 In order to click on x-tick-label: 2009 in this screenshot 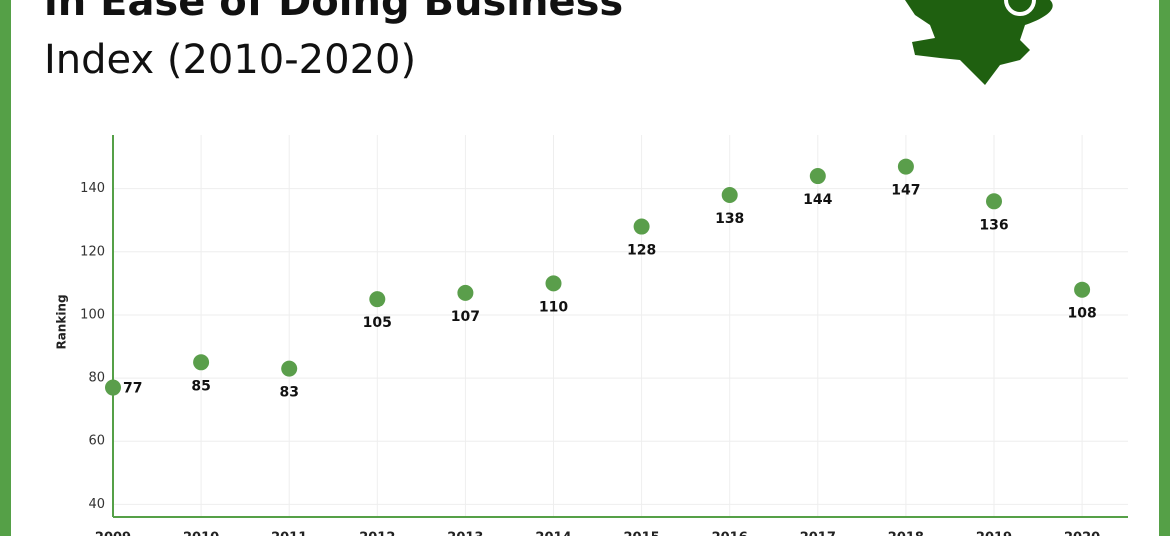, I will do `click(113, 533)`.